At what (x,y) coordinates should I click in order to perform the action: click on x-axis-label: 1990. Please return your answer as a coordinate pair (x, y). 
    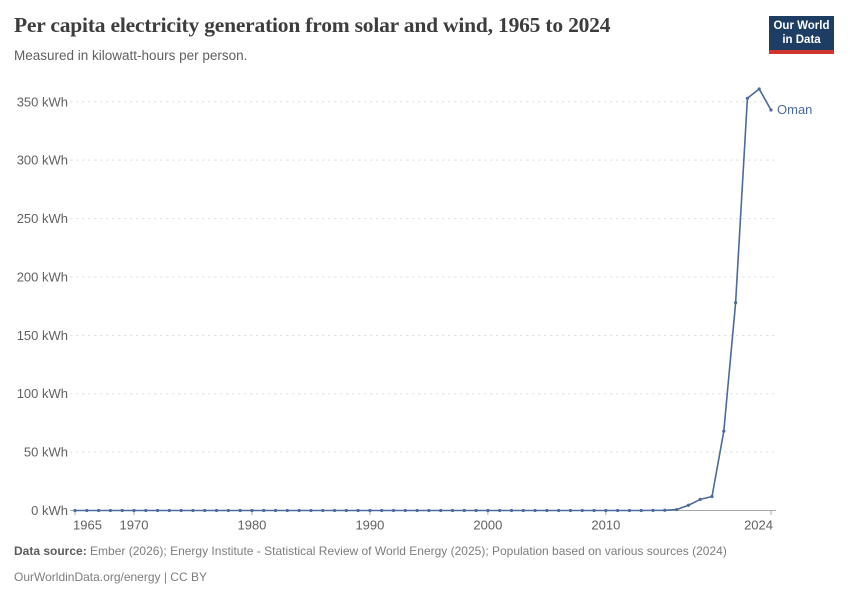
    Looking at the image, I should click on (369, 525).